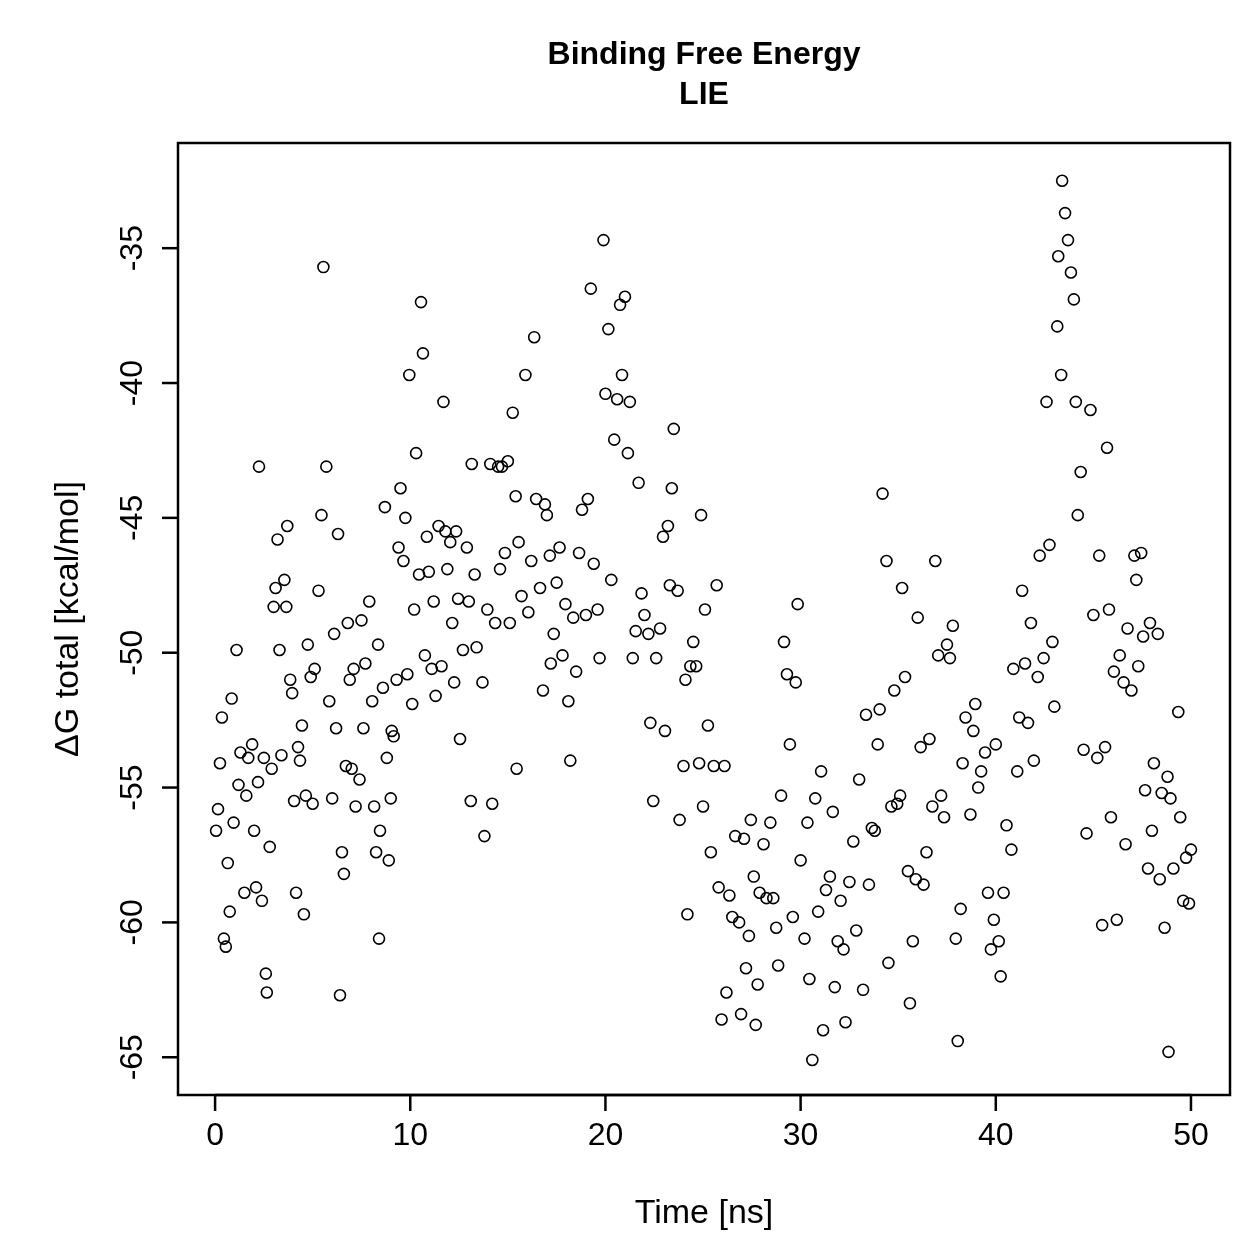  What do you see at coordinates (800, 1134) in the screenshot?
I see `x-tick-label: 30` at bounding box center [800, 1134].